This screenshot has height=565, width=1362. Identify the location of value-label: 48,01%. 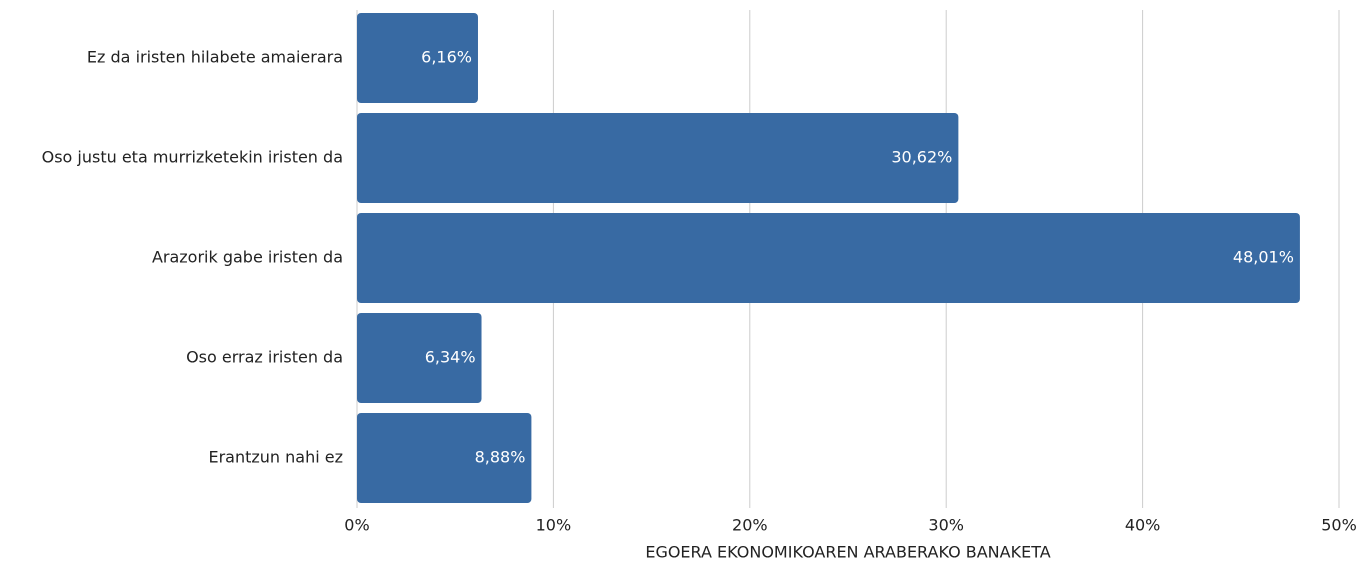
(1263, 257).